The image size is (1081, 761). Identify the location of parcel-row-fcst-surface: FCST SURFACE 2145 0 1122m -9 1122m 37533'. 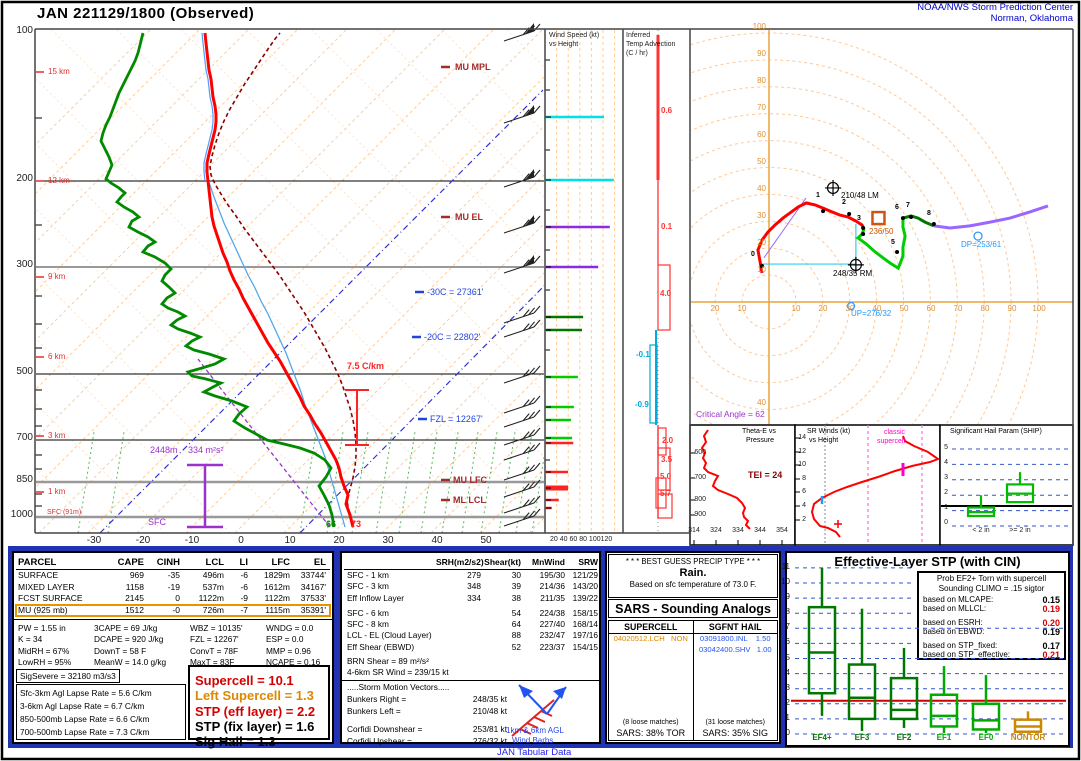
(172, 598).